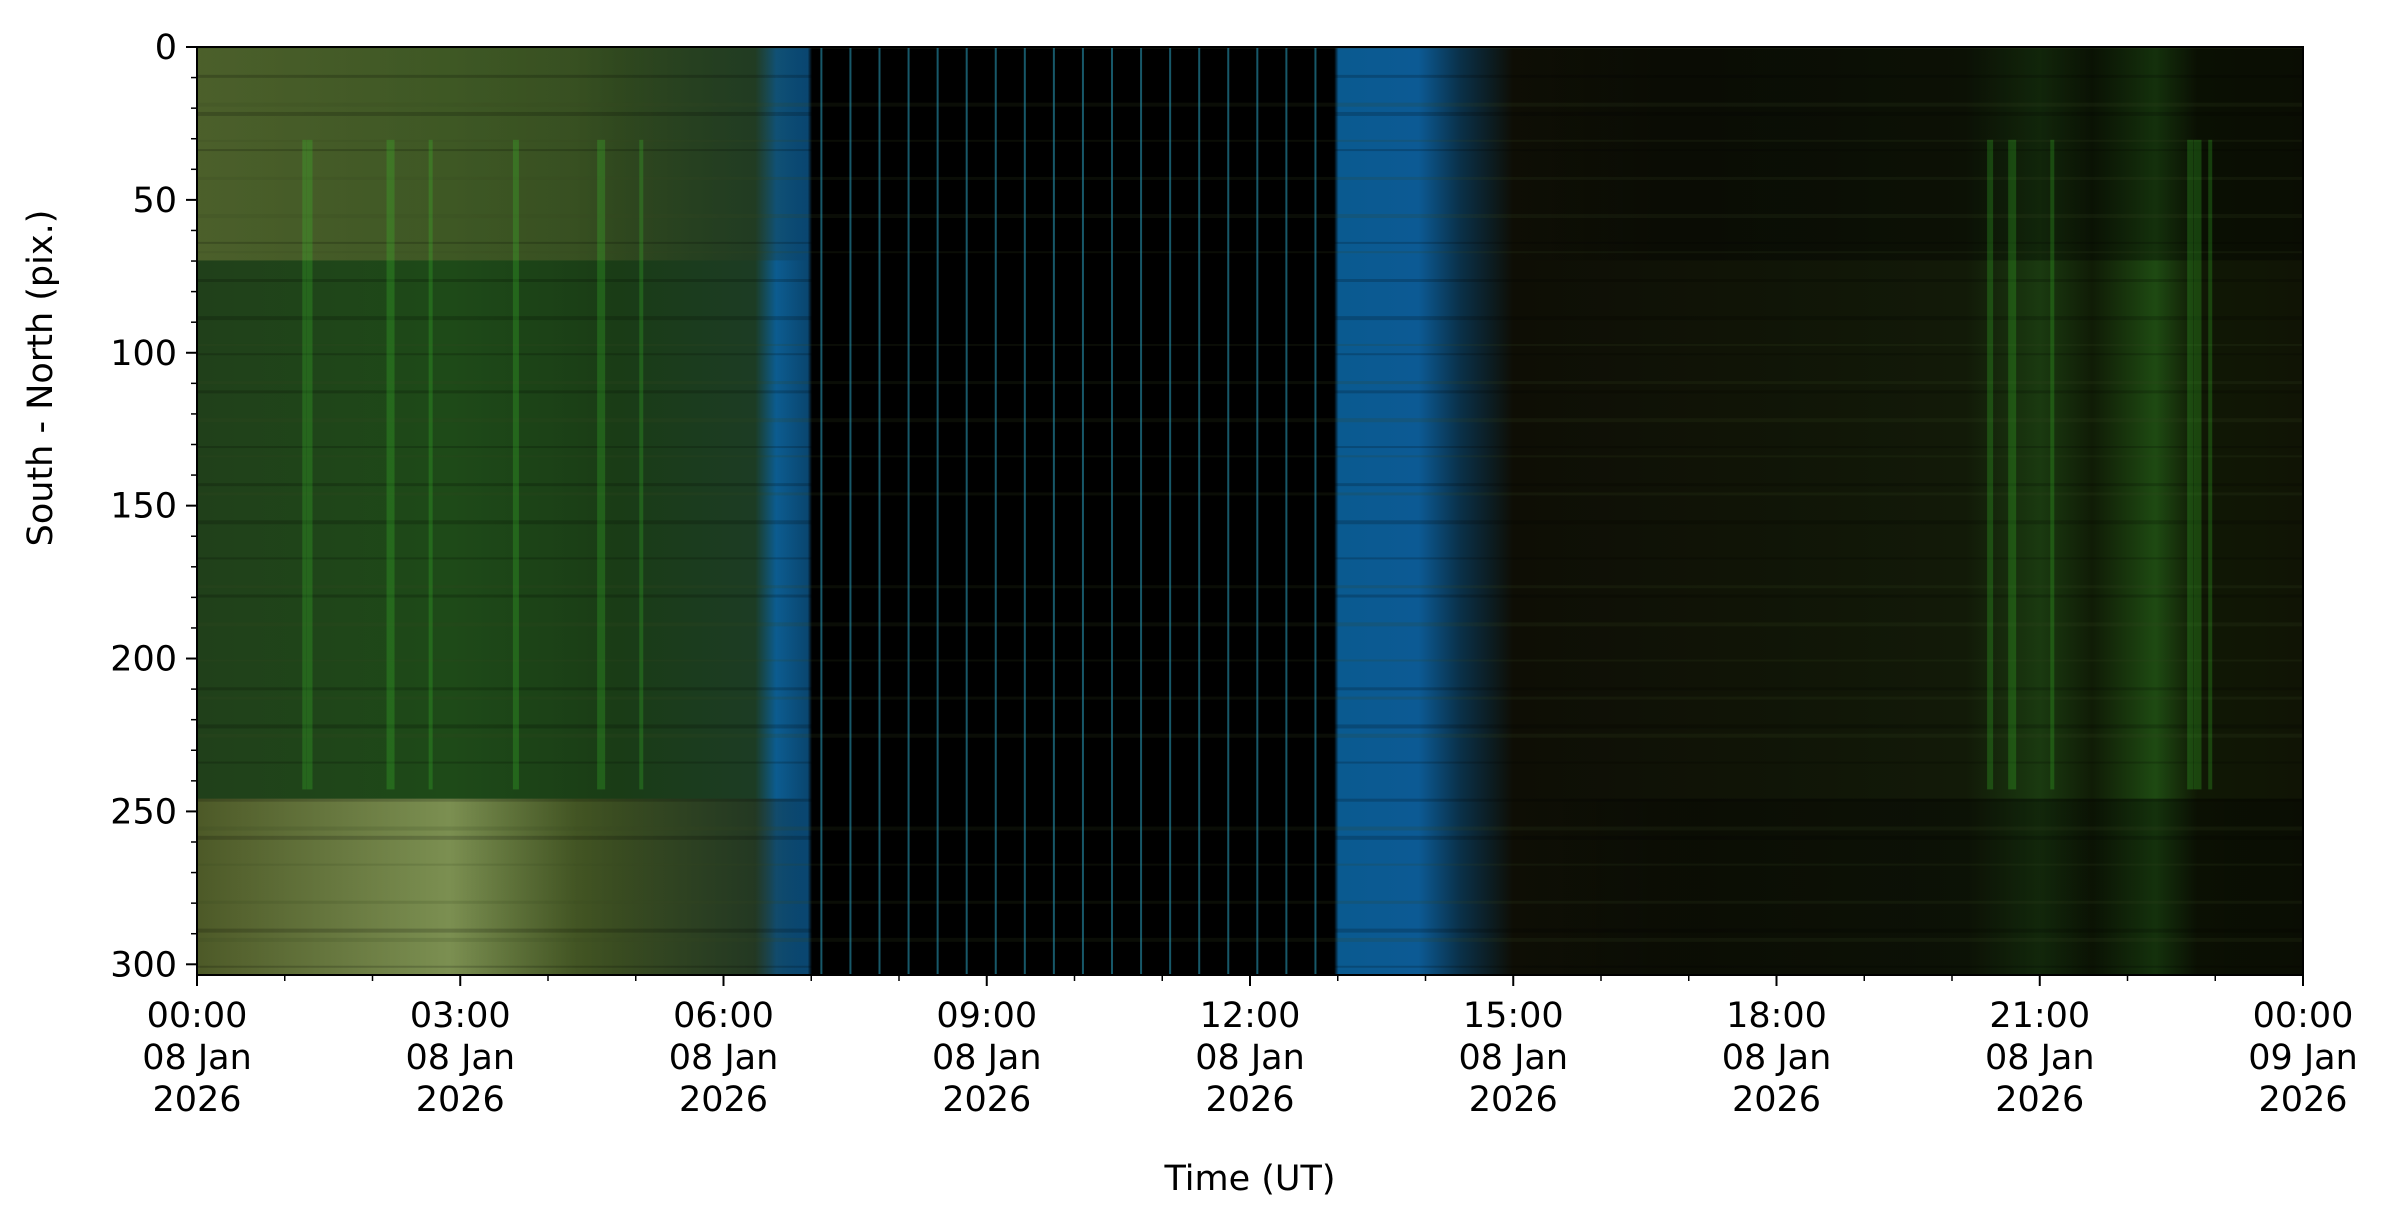  Describe the element at coordinates (2040, 1058) in the screenshot. I see `x-tick-label: 21:00 08 Jan 2026` at that location.